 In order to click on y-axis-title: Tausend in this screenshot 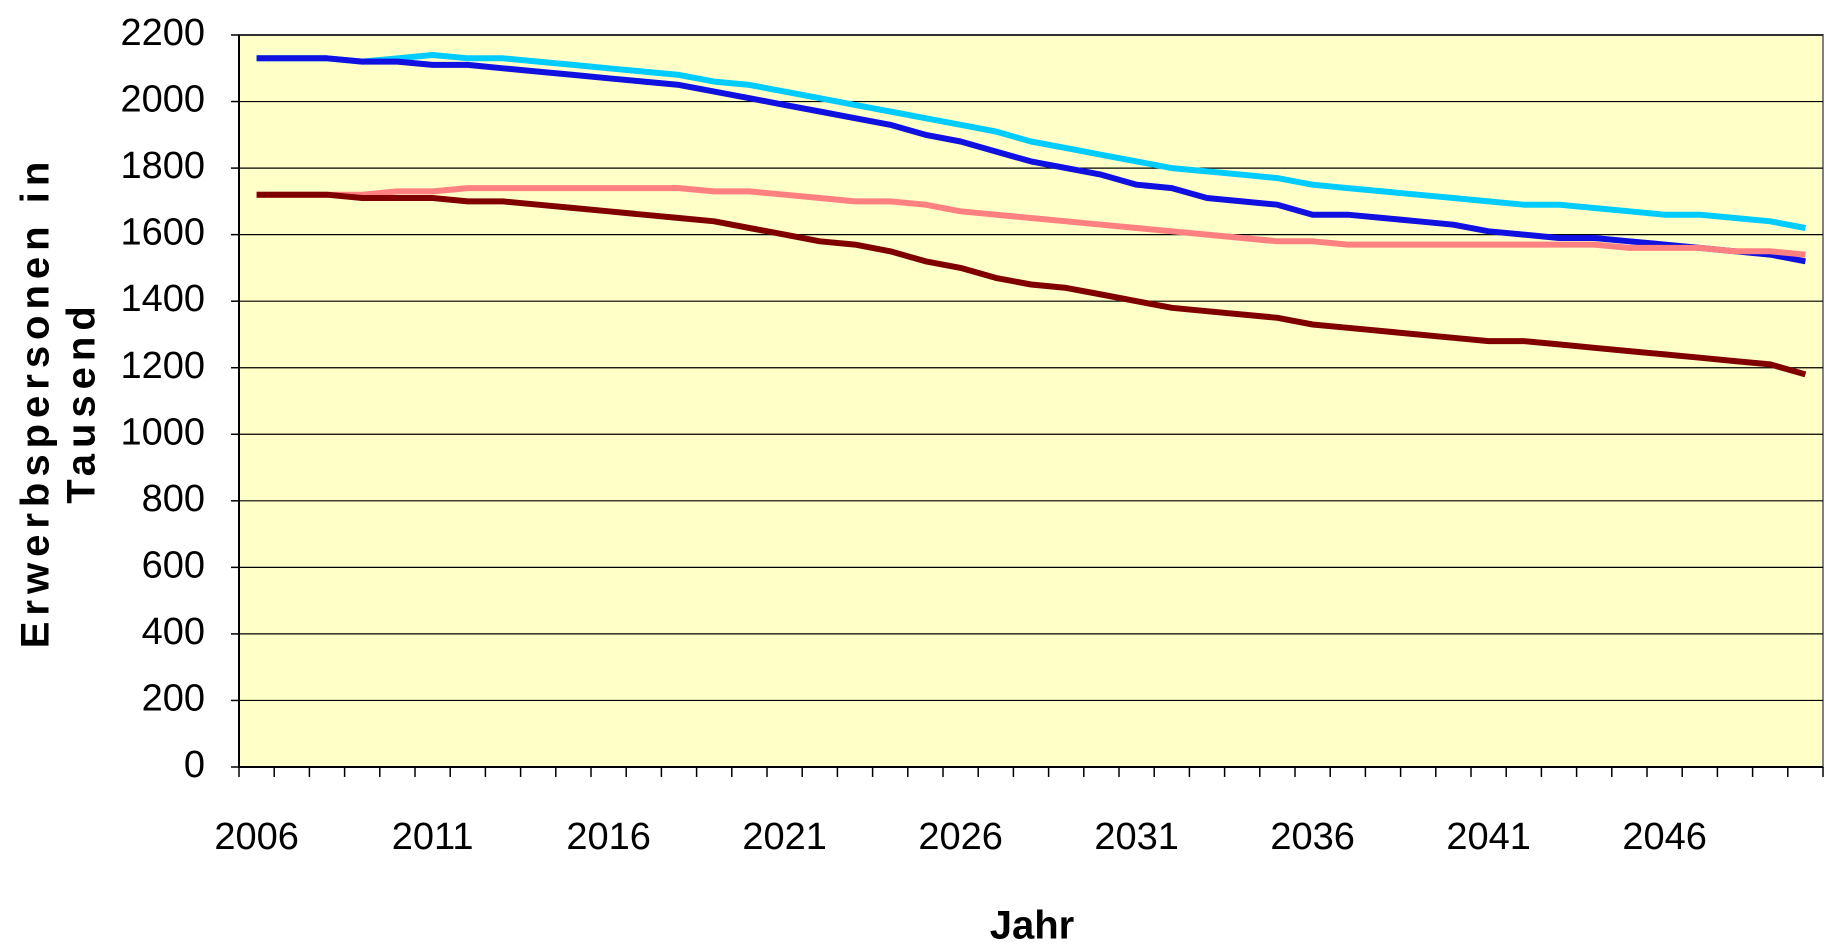, I will do `click(82, 402)`.